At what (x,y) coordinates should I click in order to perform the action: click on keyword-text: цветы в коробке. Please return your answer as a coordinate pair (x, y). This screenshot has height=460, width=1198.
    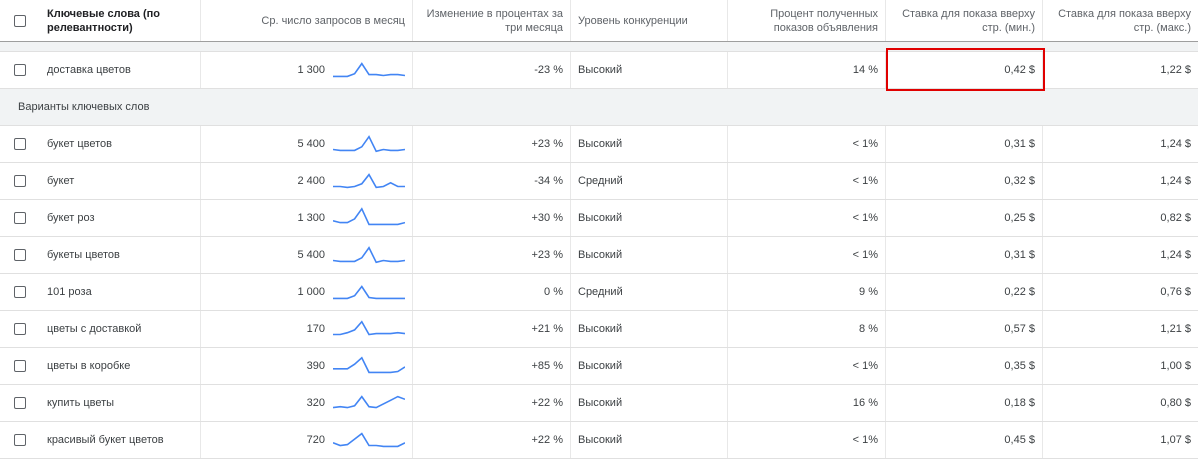
    Looking at the image, I should click on (89, 366).